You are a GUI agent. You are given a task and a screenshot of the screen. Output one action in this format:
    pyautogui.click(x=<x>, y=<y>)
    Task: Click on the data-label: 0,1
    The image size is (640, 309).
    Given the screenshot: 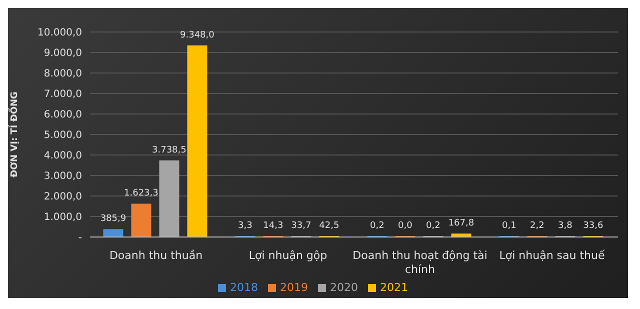 What is the action you would take?
    pyautogui.click(x=509, y=226)
    